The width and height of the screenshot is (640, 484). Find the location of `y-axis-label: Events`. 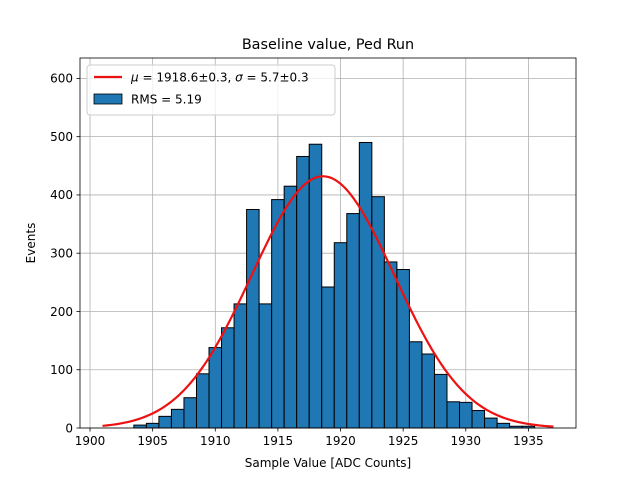

y-axis-label: Events is located at coordinates (31, 243).